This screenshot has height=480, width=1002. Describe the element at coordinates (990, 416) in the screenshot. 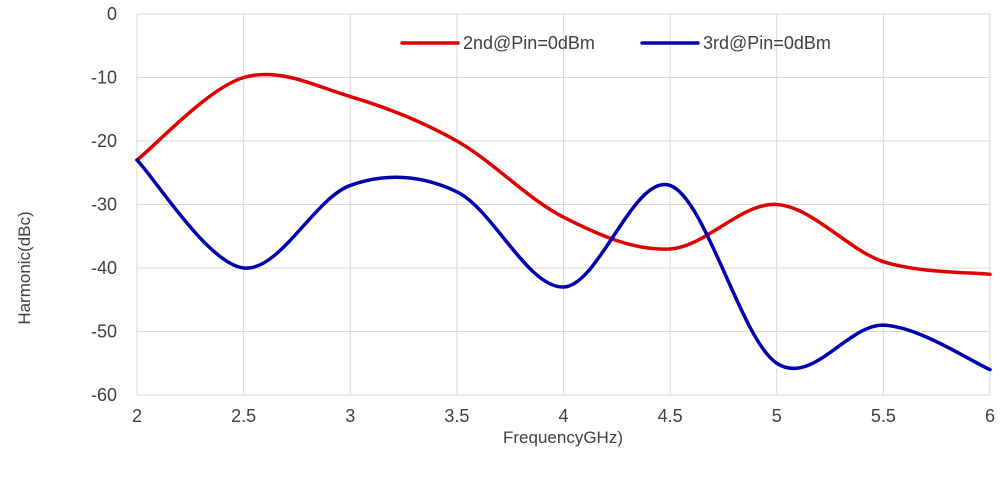

I see `x-tick-label: 6` at that location.